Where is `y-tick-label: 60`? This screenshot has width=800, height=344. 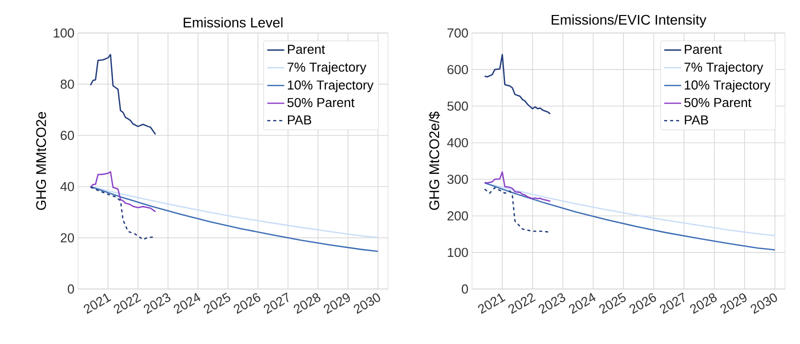 y-tick-label: 60 is located at coordinates (67, 135).